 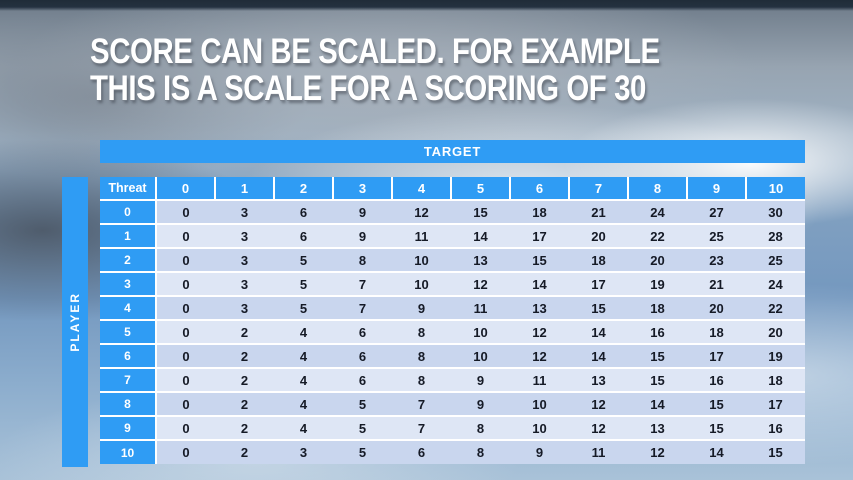 I want to click on table-row: 1 0 3 6 9 11 14 17 20 22 25 28, so click(x=452, y=235).